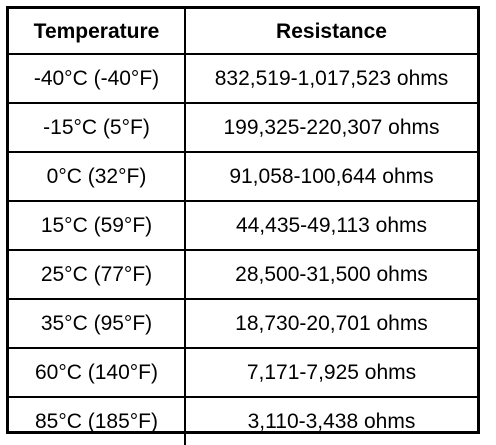  Describe the element at coordinates (330, 420) in the screenshot. I see `resistance-cell: 3,110-3,438 ohms` at that location.